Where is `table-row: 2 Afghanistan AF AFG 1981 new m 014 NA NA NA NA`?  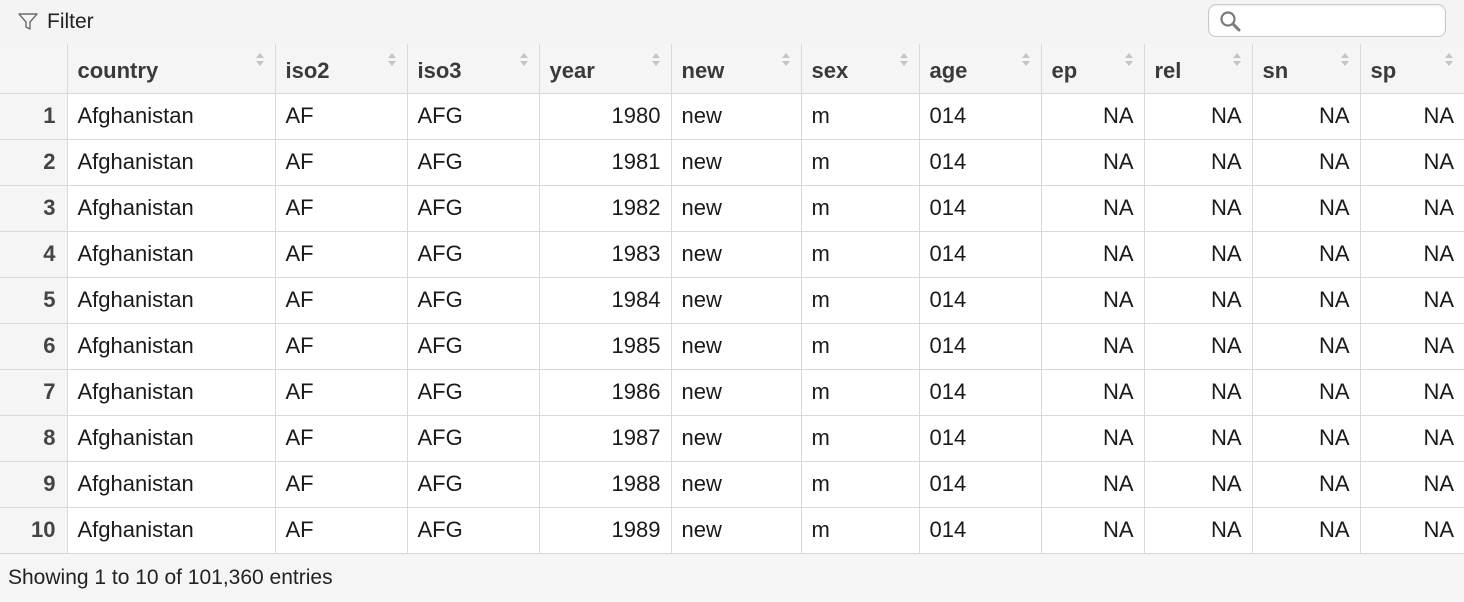 table-row: 2 Afghanistan AF AFG 1981 new m 014 NA NA NA NA is located at coordinates (732, 162).